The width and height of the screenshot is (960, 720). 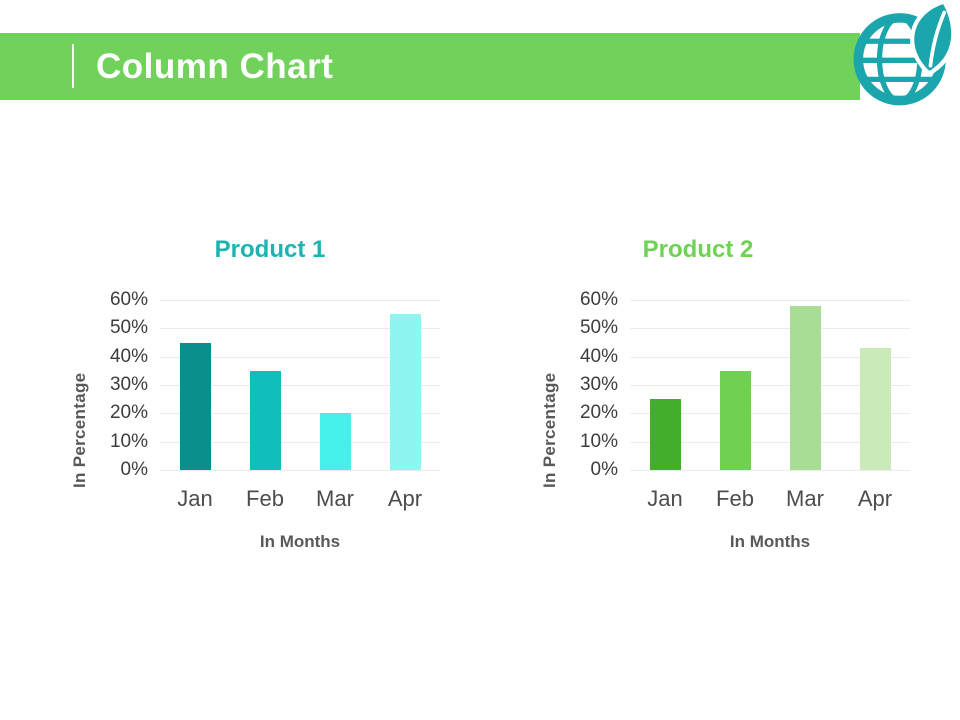 What do you see at coordinates (933, 38) in the screenshot?
I see `leaf-icon` at bounding box center [933, 38].